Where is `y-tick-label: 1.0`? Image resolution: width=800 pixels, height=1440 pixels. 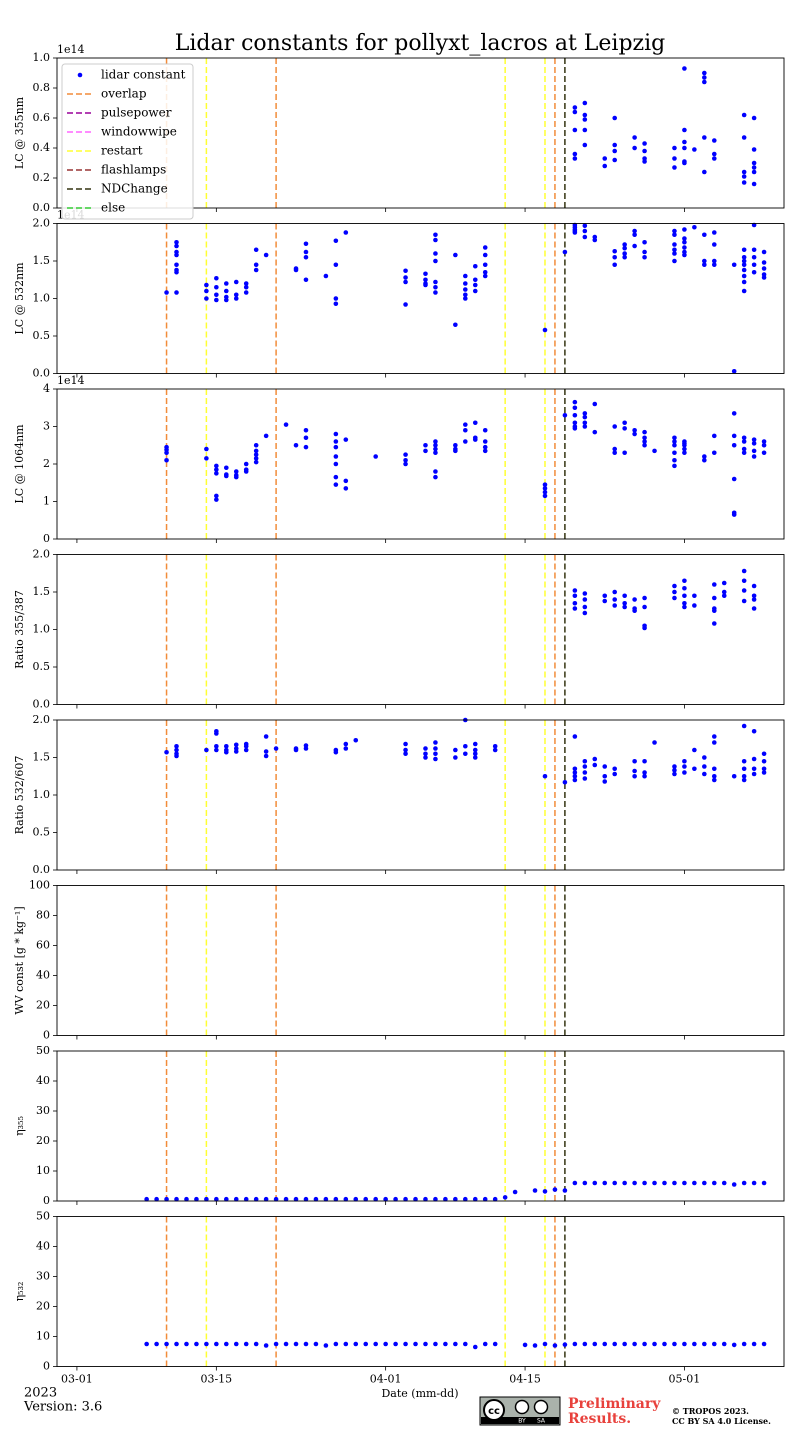 y-tick-label: 1.0 is located at coordinates (42, 629).